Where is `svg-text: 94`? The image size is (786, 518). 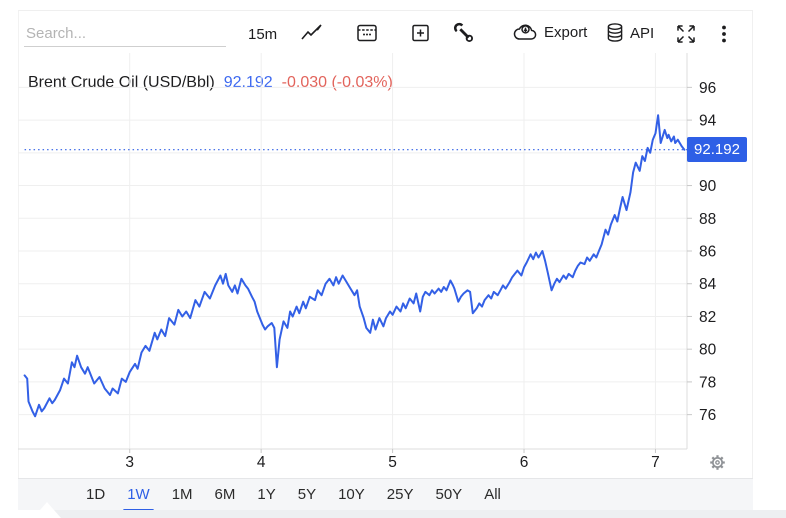 svg-text: 94 is located at coordinates (708, 121).